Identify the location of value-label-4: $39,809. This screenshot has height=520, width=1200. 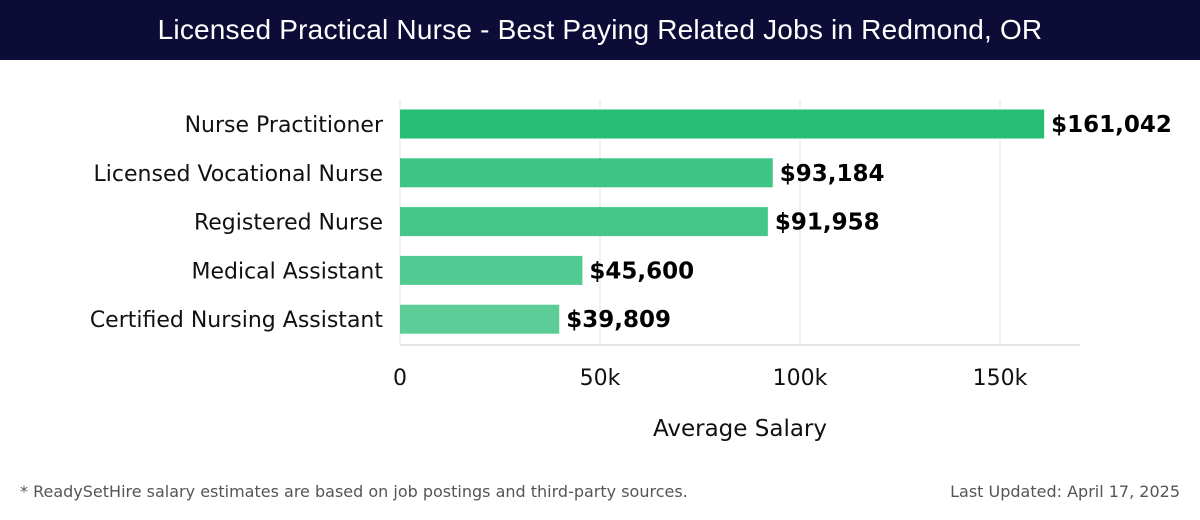
(618, 320).